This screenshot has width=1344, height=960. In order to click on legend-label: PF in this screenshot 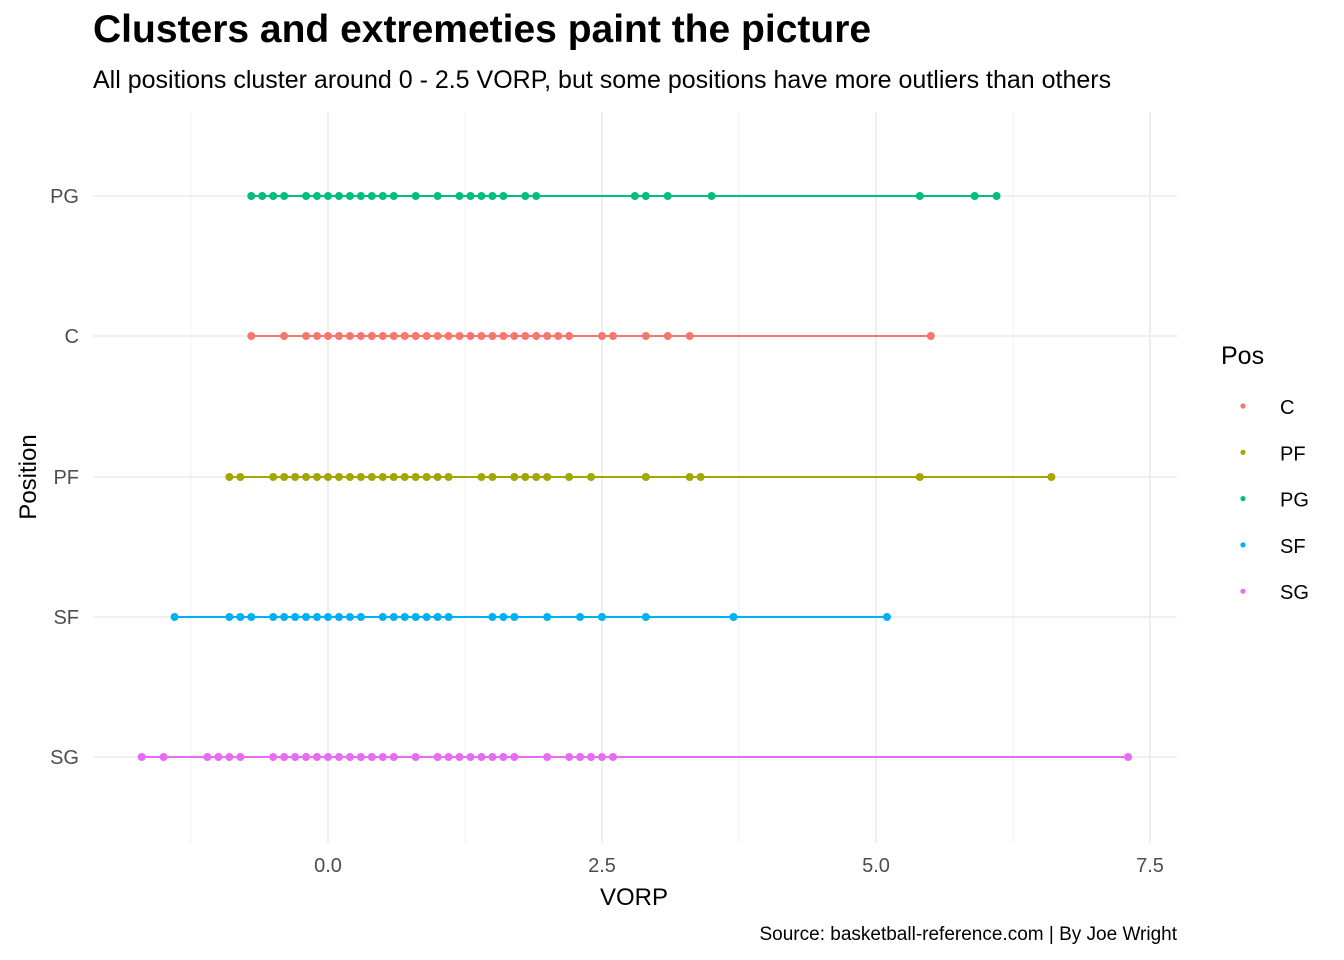, I will do `click(1293, 454)`.